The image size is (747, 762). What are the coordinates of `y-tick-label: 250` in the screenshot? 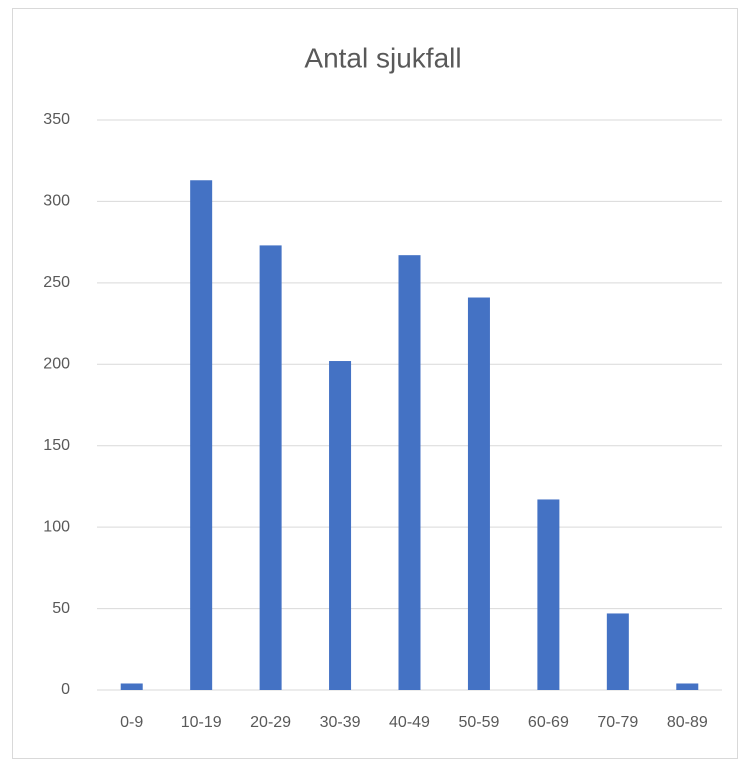 It's located at (56, 282).